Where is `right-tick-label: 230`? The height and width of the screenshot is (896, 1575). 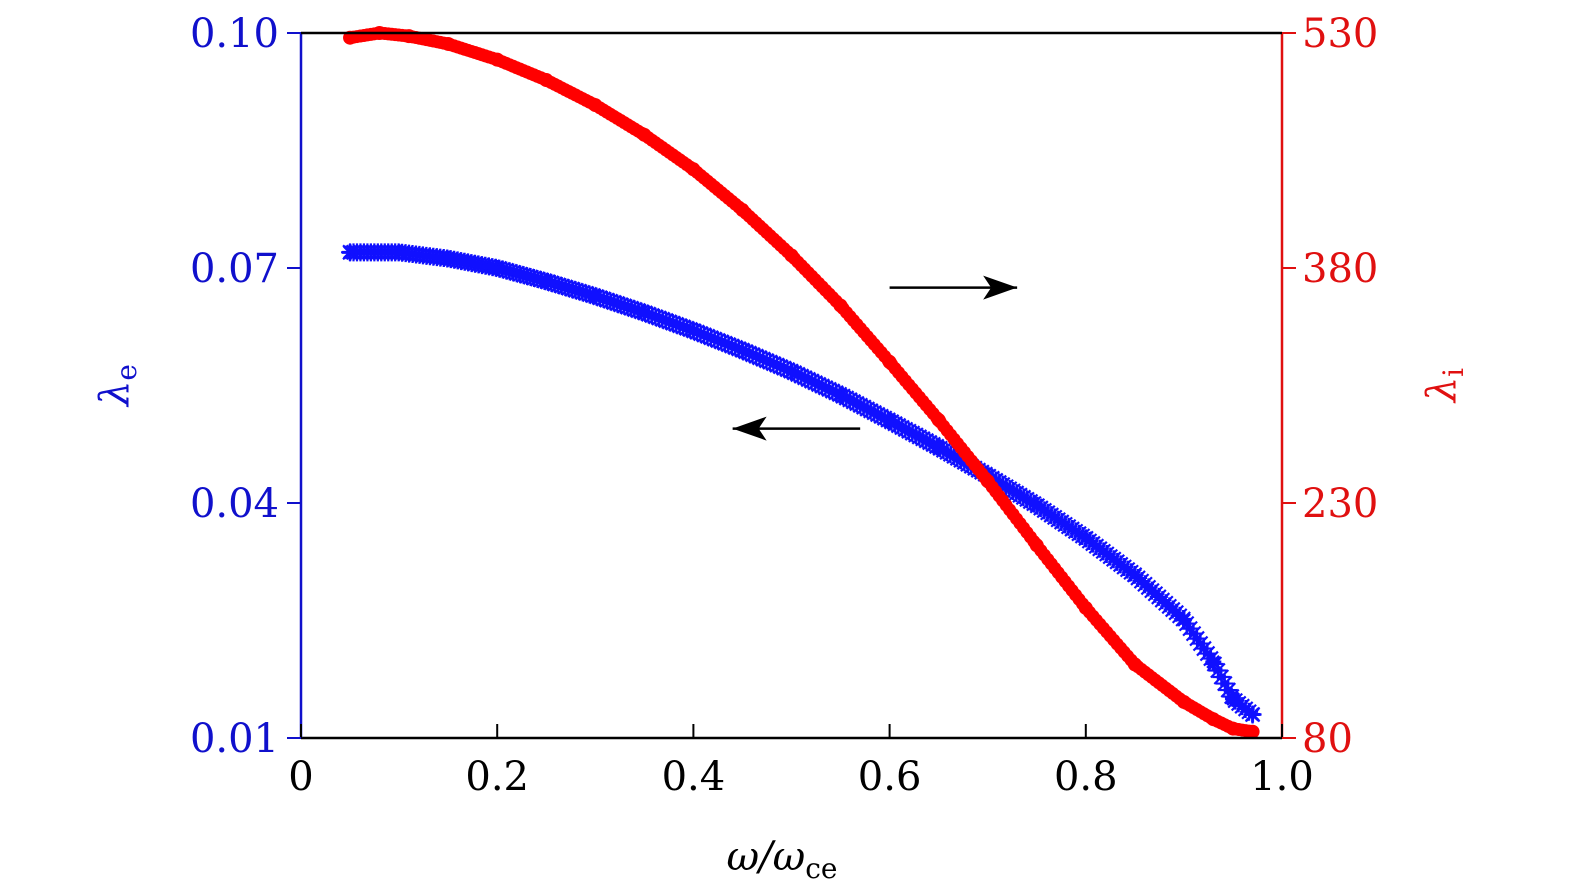 right-tick-label: 230 is located at coordinates (1340, 504).